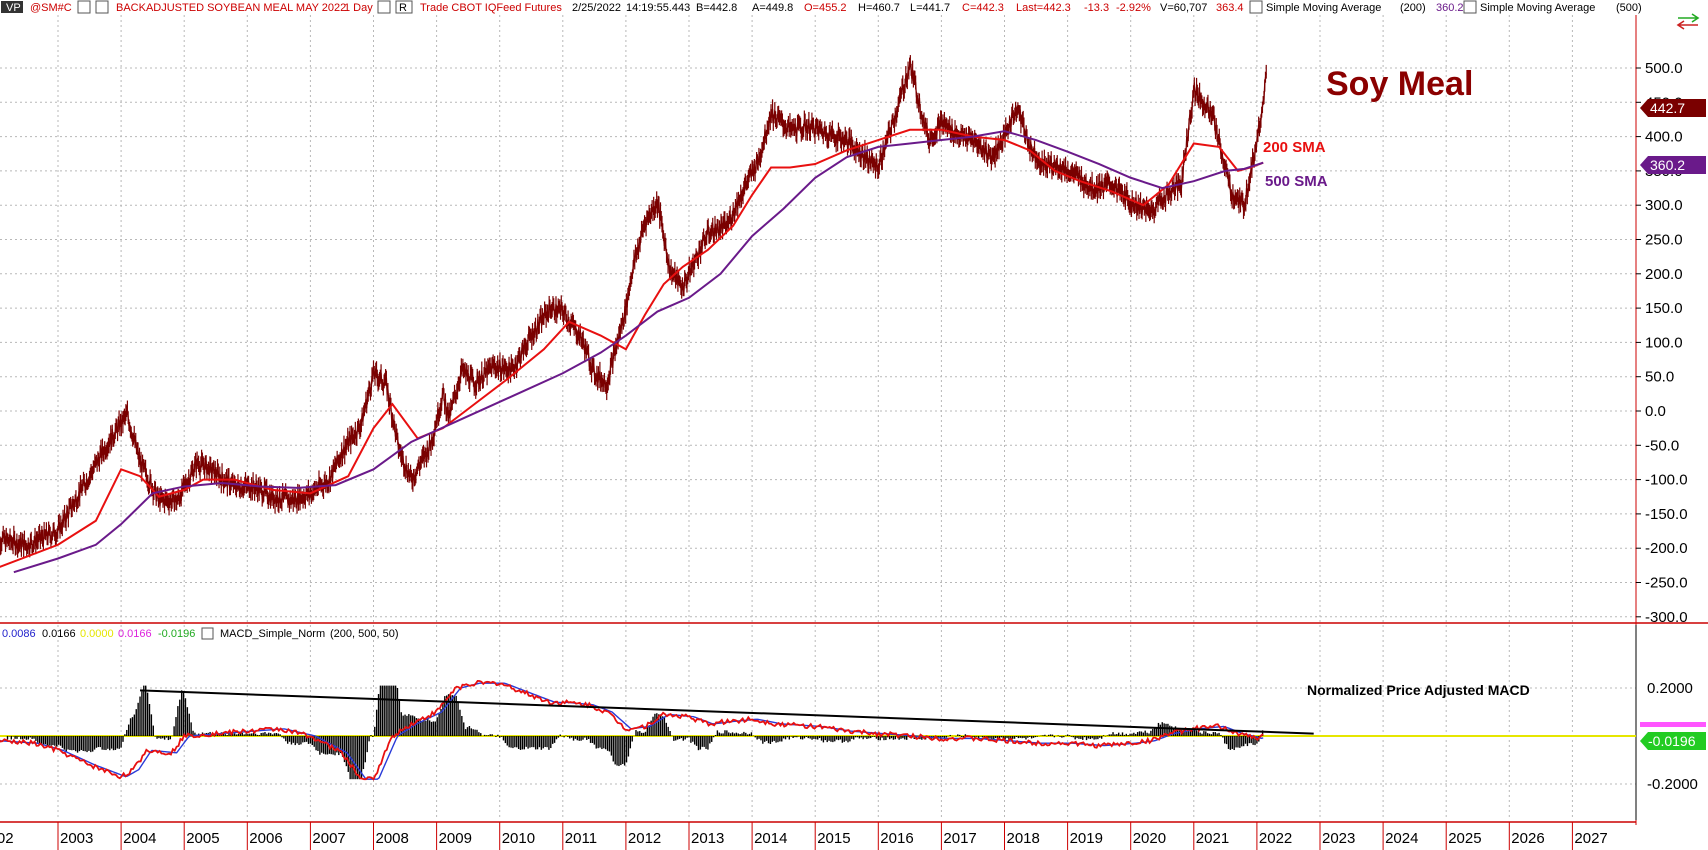 This screenshot has width=1708, height=850. I want to click on vp-button, so click(12, 7).